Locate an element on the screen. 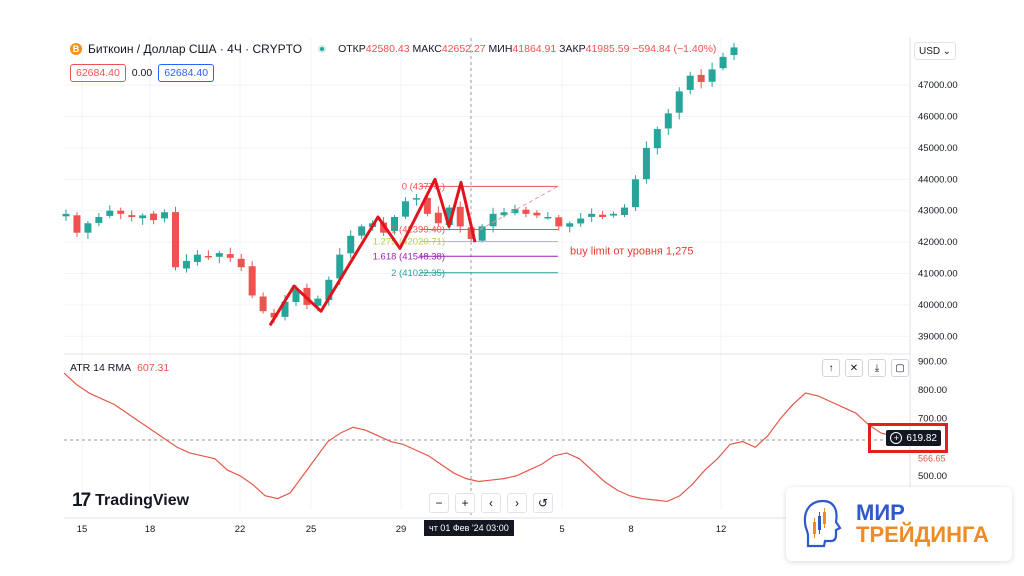  zoom-out-button: − is located at coordinates (439, 503).